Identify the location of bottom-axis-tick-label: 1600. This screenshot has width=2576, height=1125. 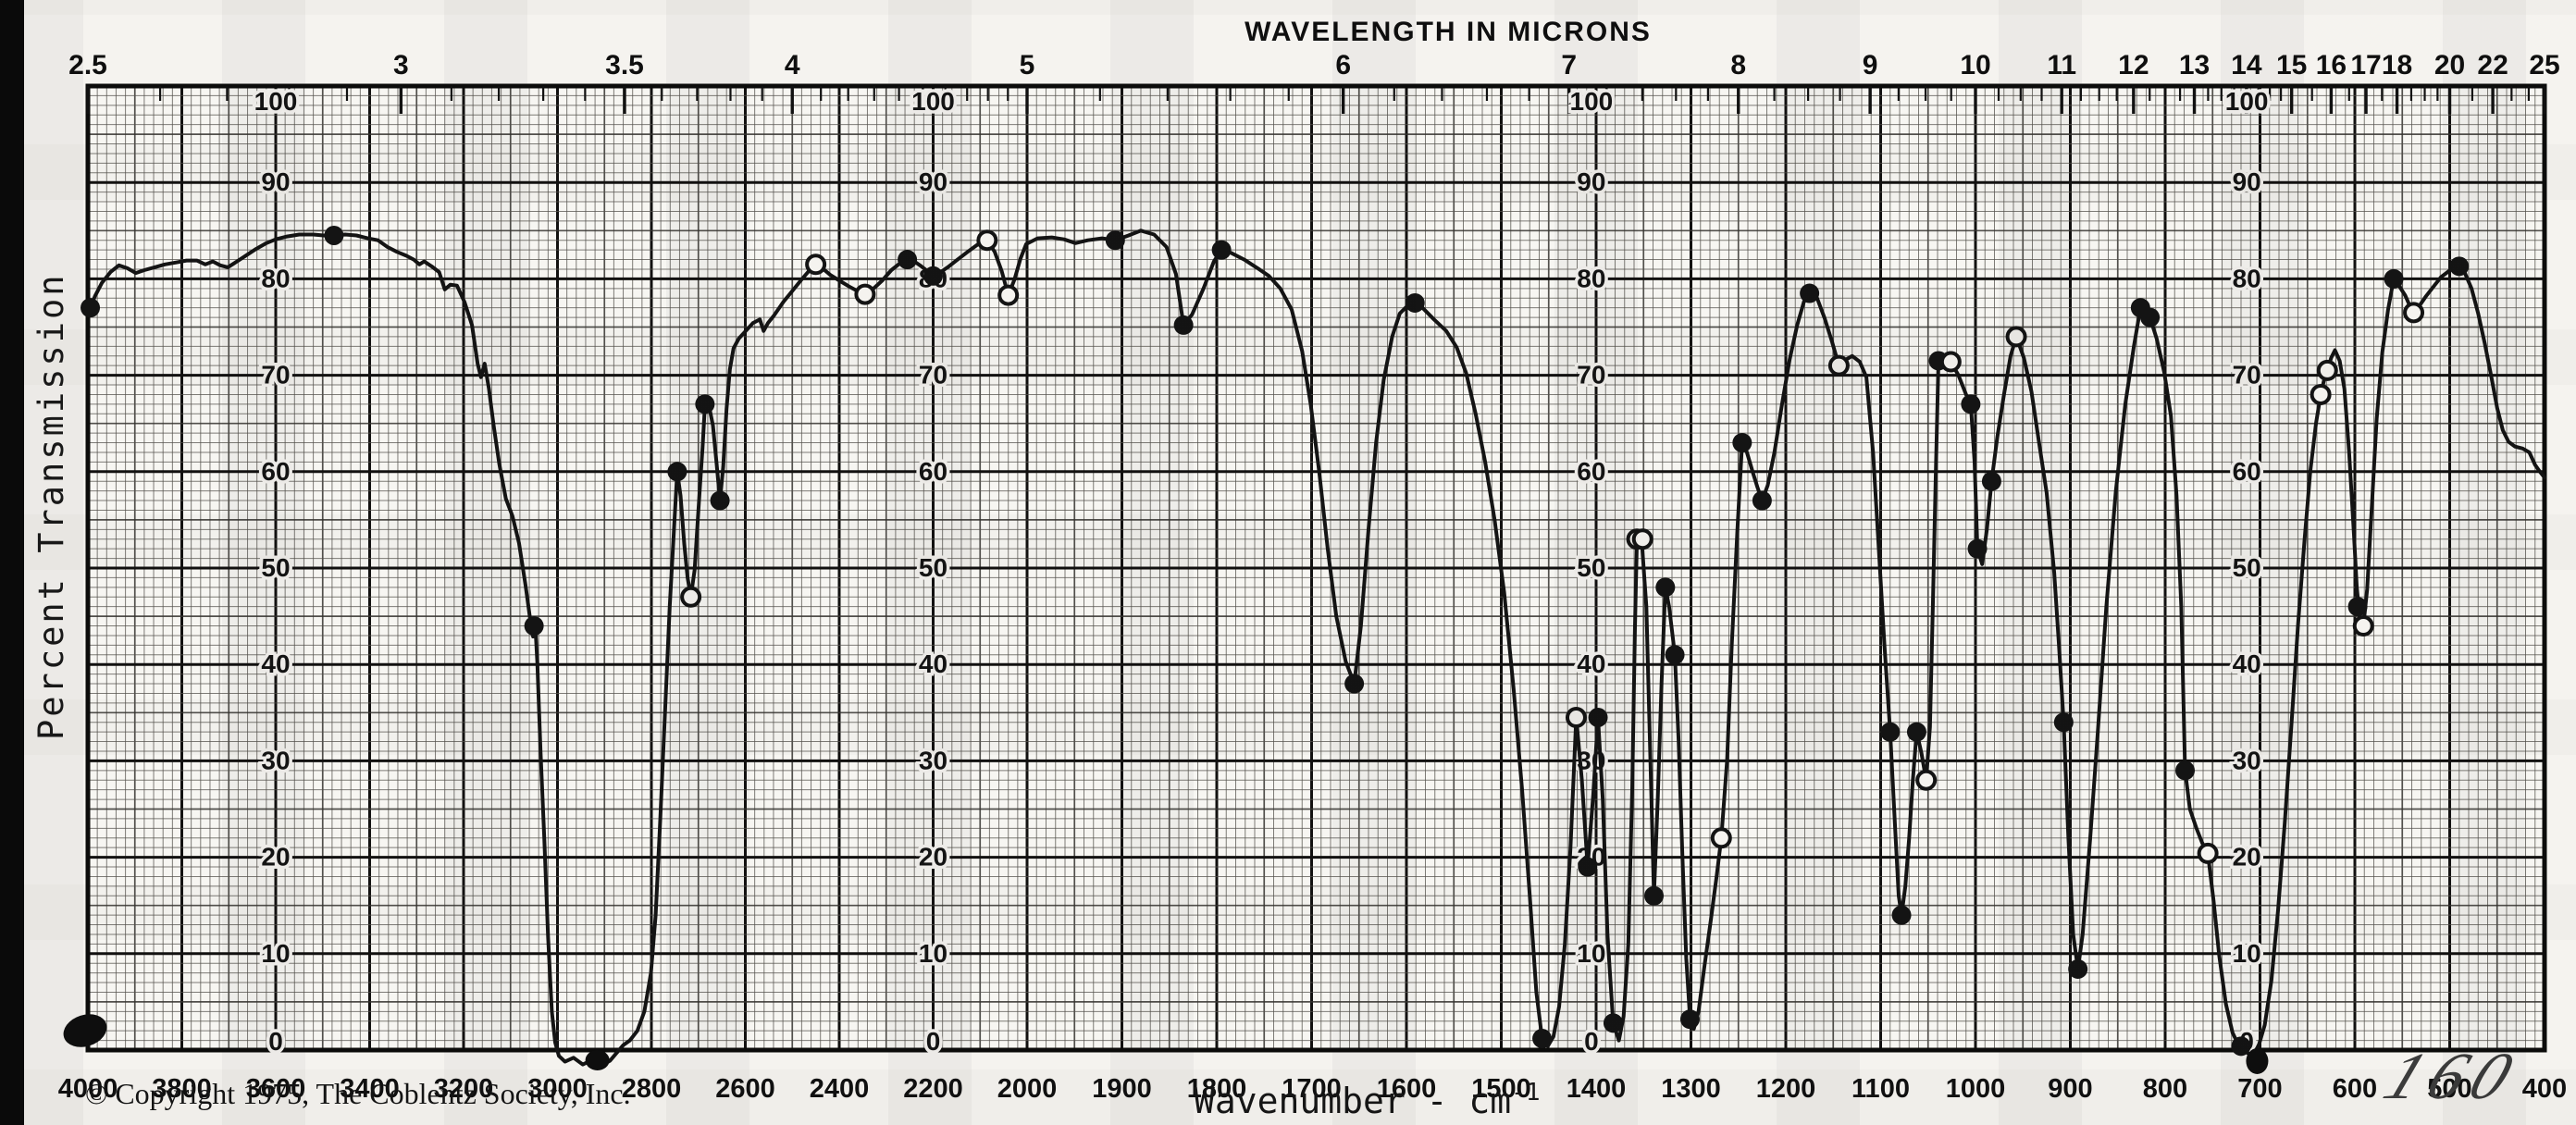
(1407, 1089).